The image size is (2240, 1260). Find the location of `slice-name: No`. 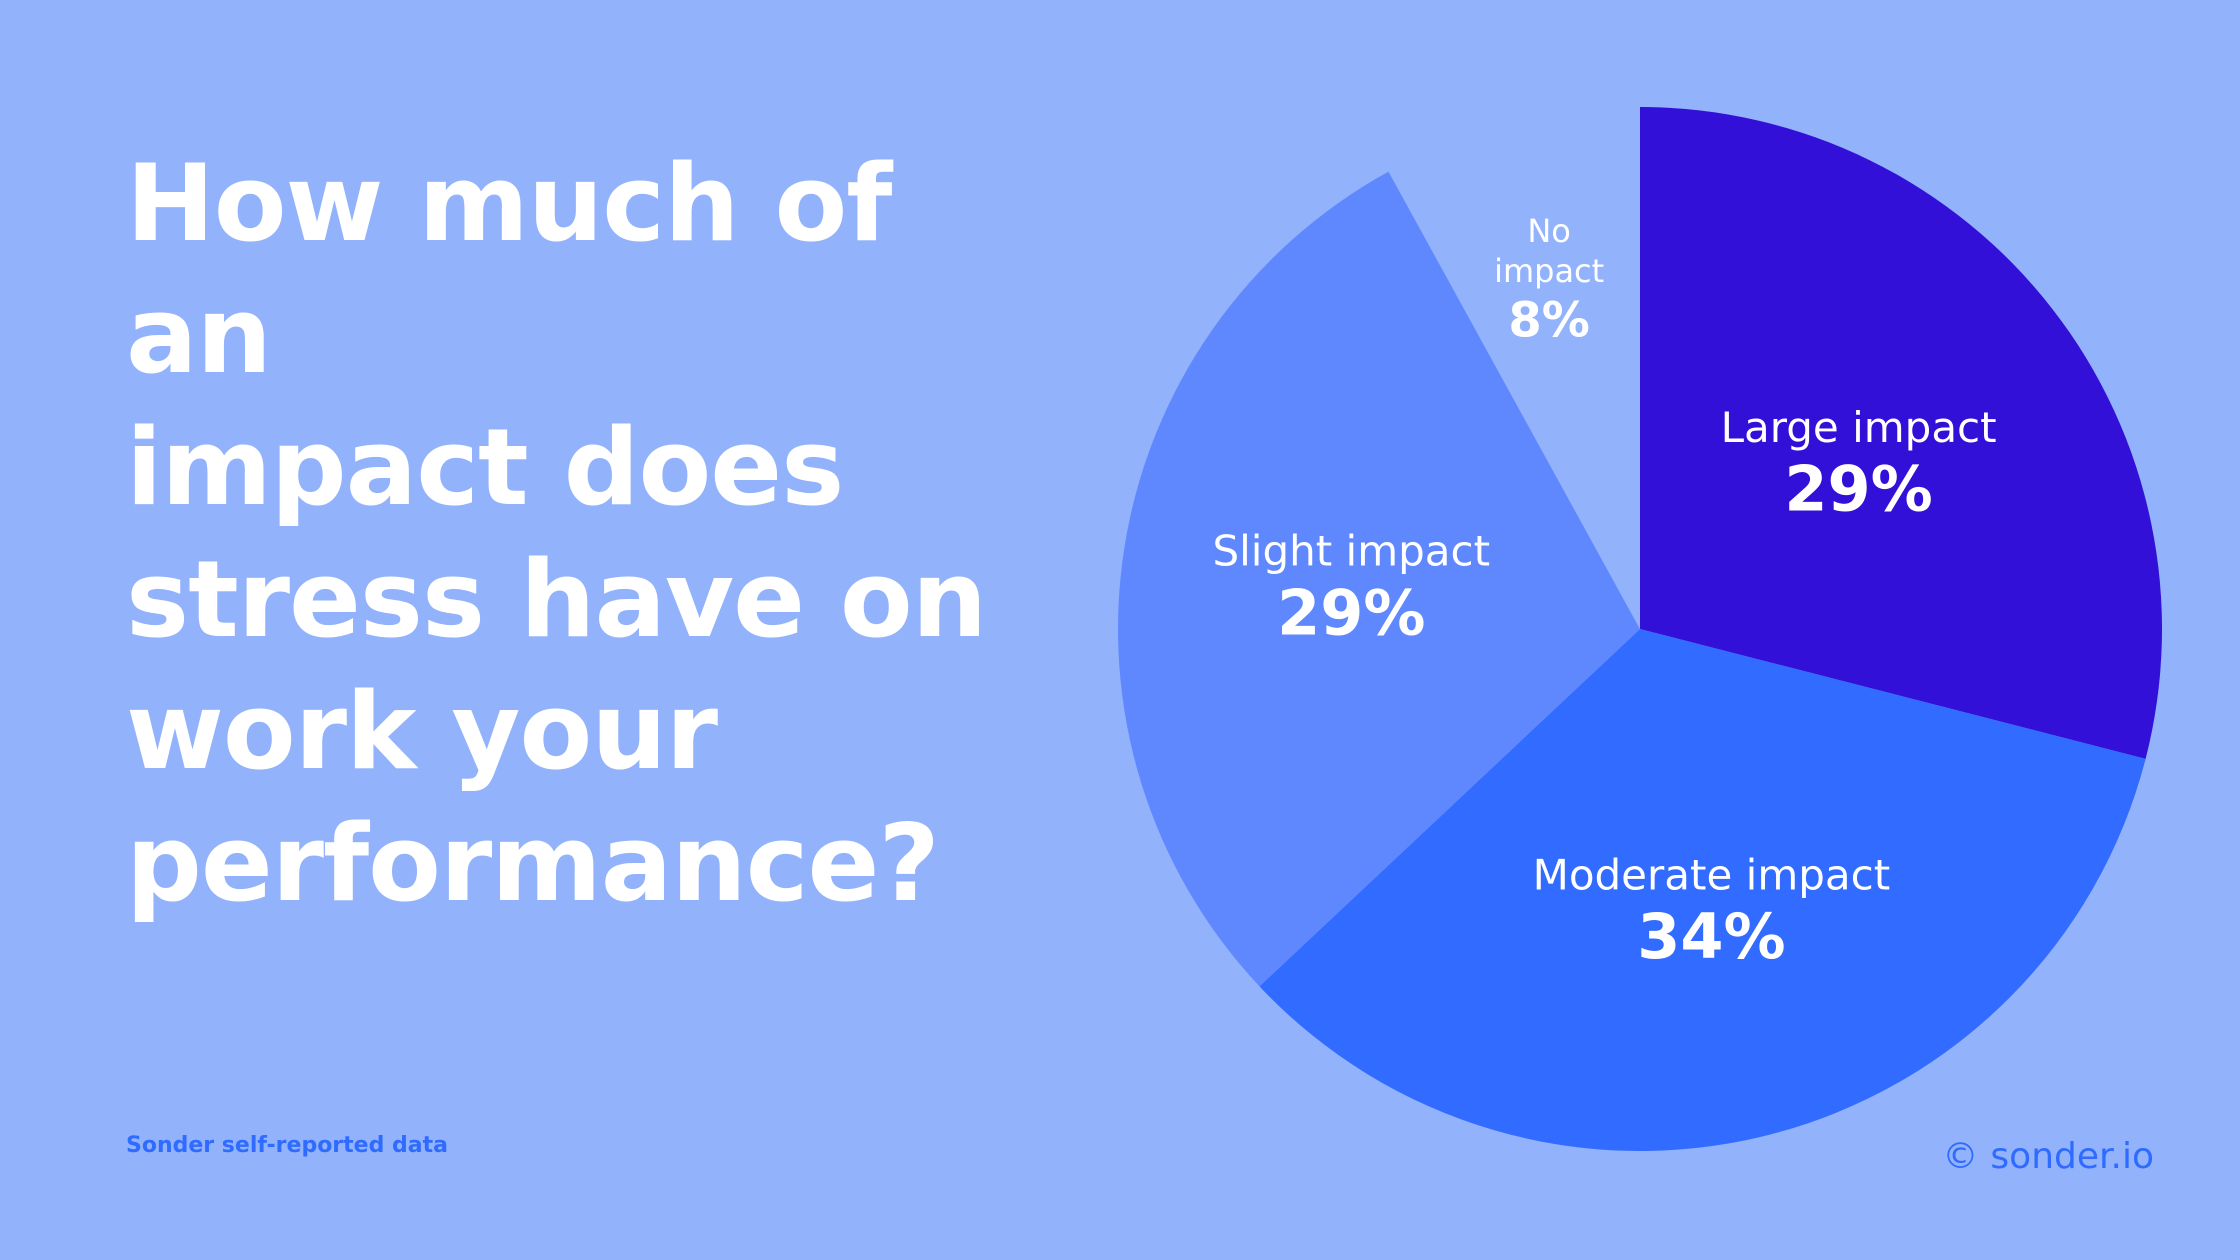

slice-name: No is located at coordinates (1549, 231).